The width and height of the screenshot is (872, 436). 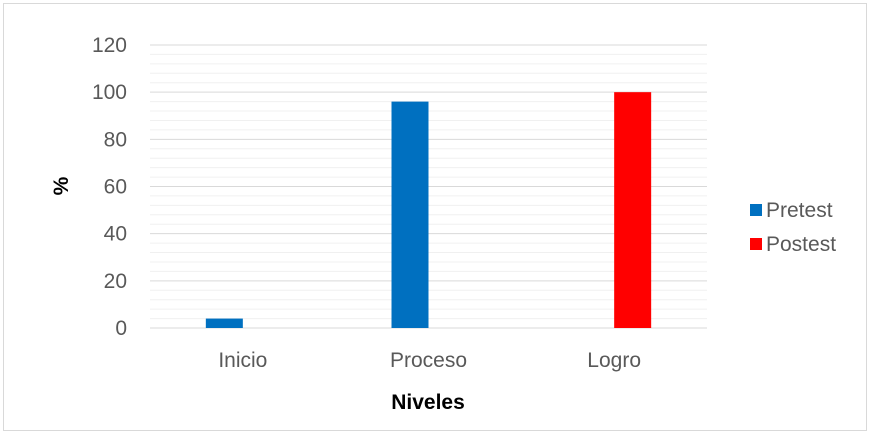 What do you see at coordinates (410, 214) in the screenshot?
I see `bar-pretest-proceso` at bounding box center [410, 214].